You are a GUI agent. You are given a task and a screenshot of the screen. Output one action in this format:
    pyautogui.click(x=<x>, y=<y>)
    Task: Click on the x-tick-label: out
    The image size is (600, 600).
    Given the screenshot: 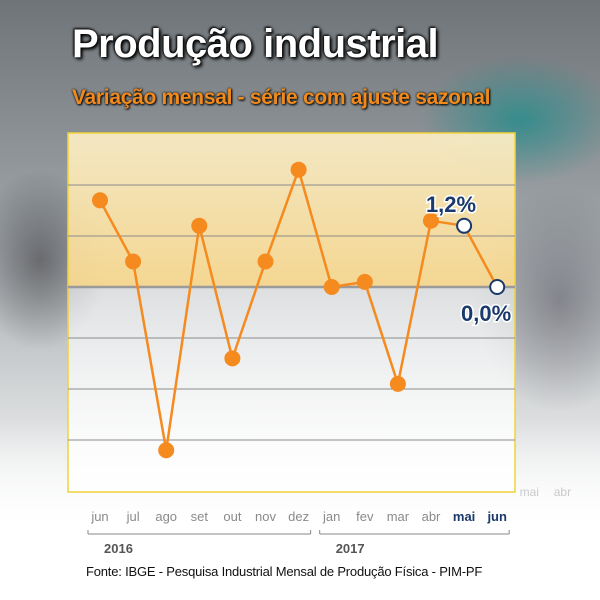 What is the action you would take?
    pyautogui.click(x=232, y=516)
    